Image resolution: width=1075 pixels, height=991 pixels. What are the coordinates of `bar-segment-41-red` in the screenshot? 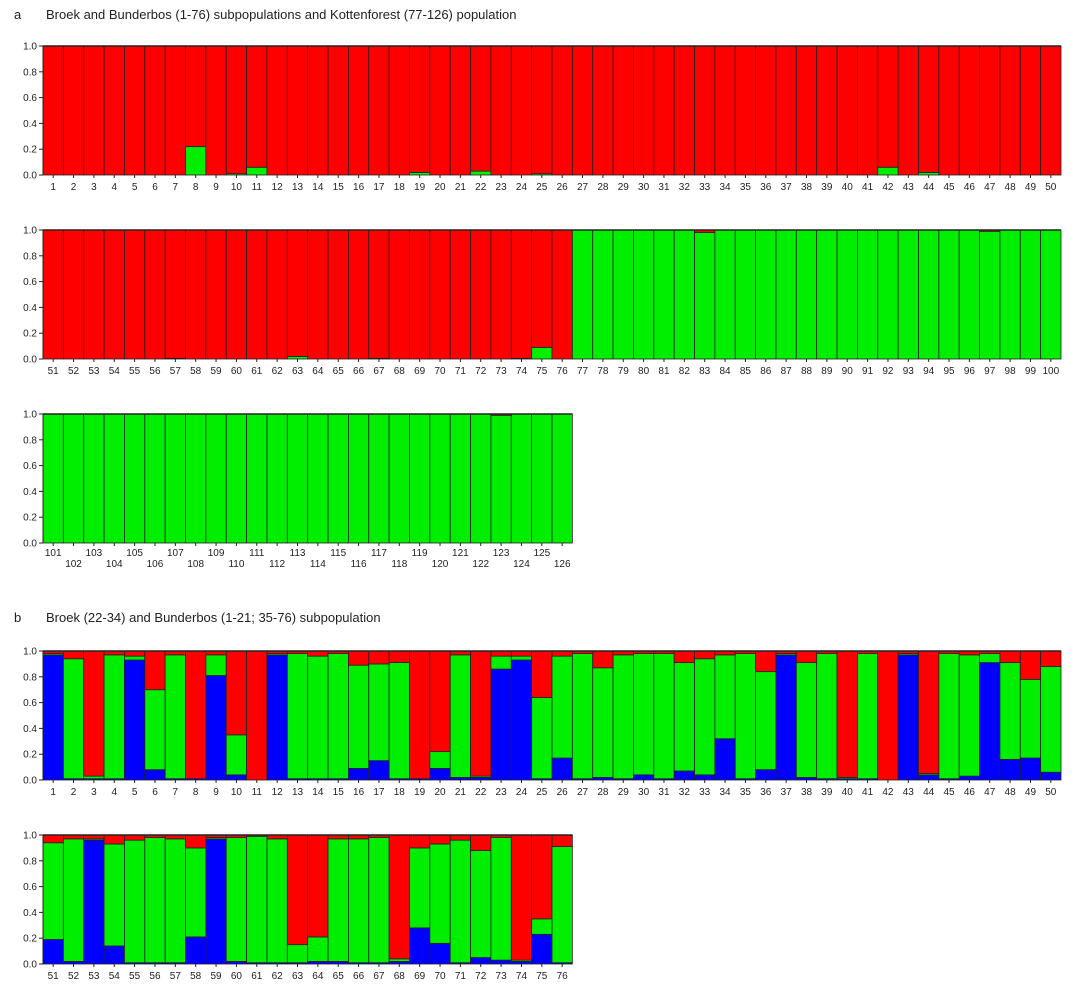 It's located at (868, 110).